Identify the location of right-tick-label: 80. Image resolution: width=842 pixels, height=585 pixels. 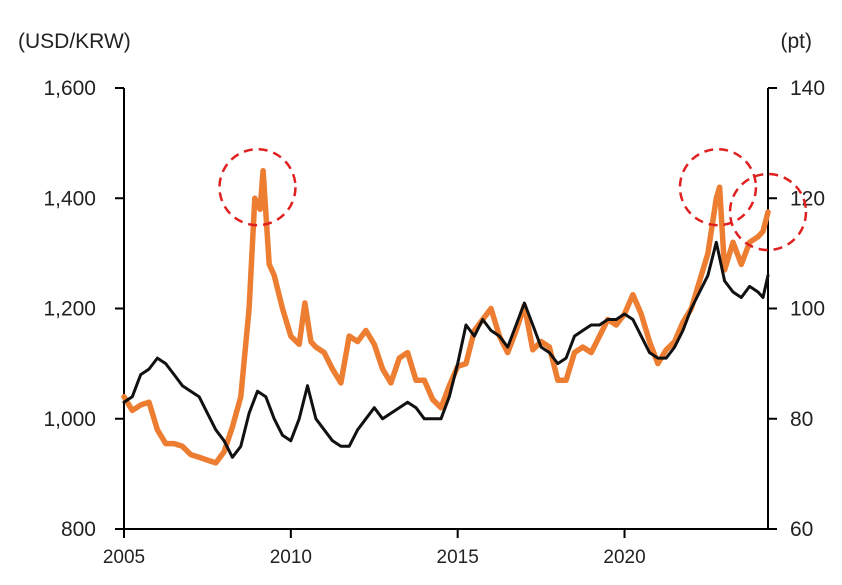
(801, 419).